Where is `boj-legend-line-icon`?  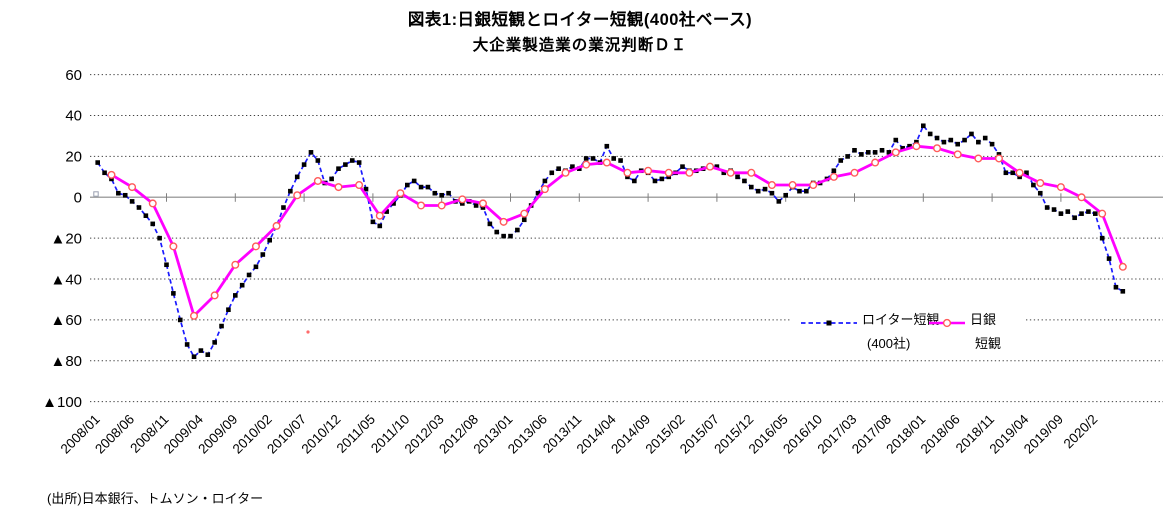
boj-legend-line-icon is located at coordinates (947, 323).